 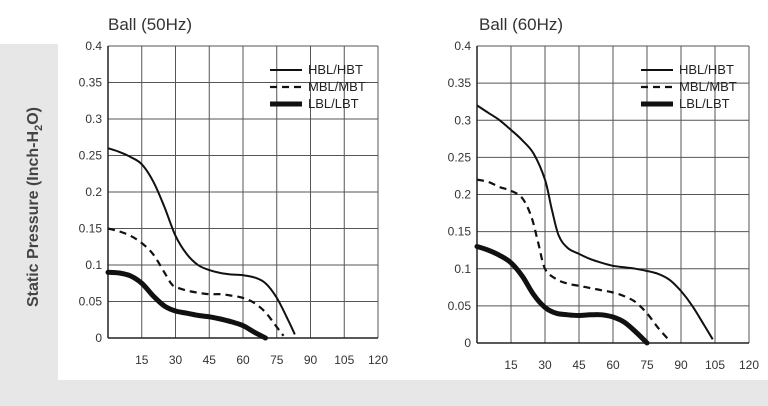 I want to click on side-band, so click(x=29, y=225).